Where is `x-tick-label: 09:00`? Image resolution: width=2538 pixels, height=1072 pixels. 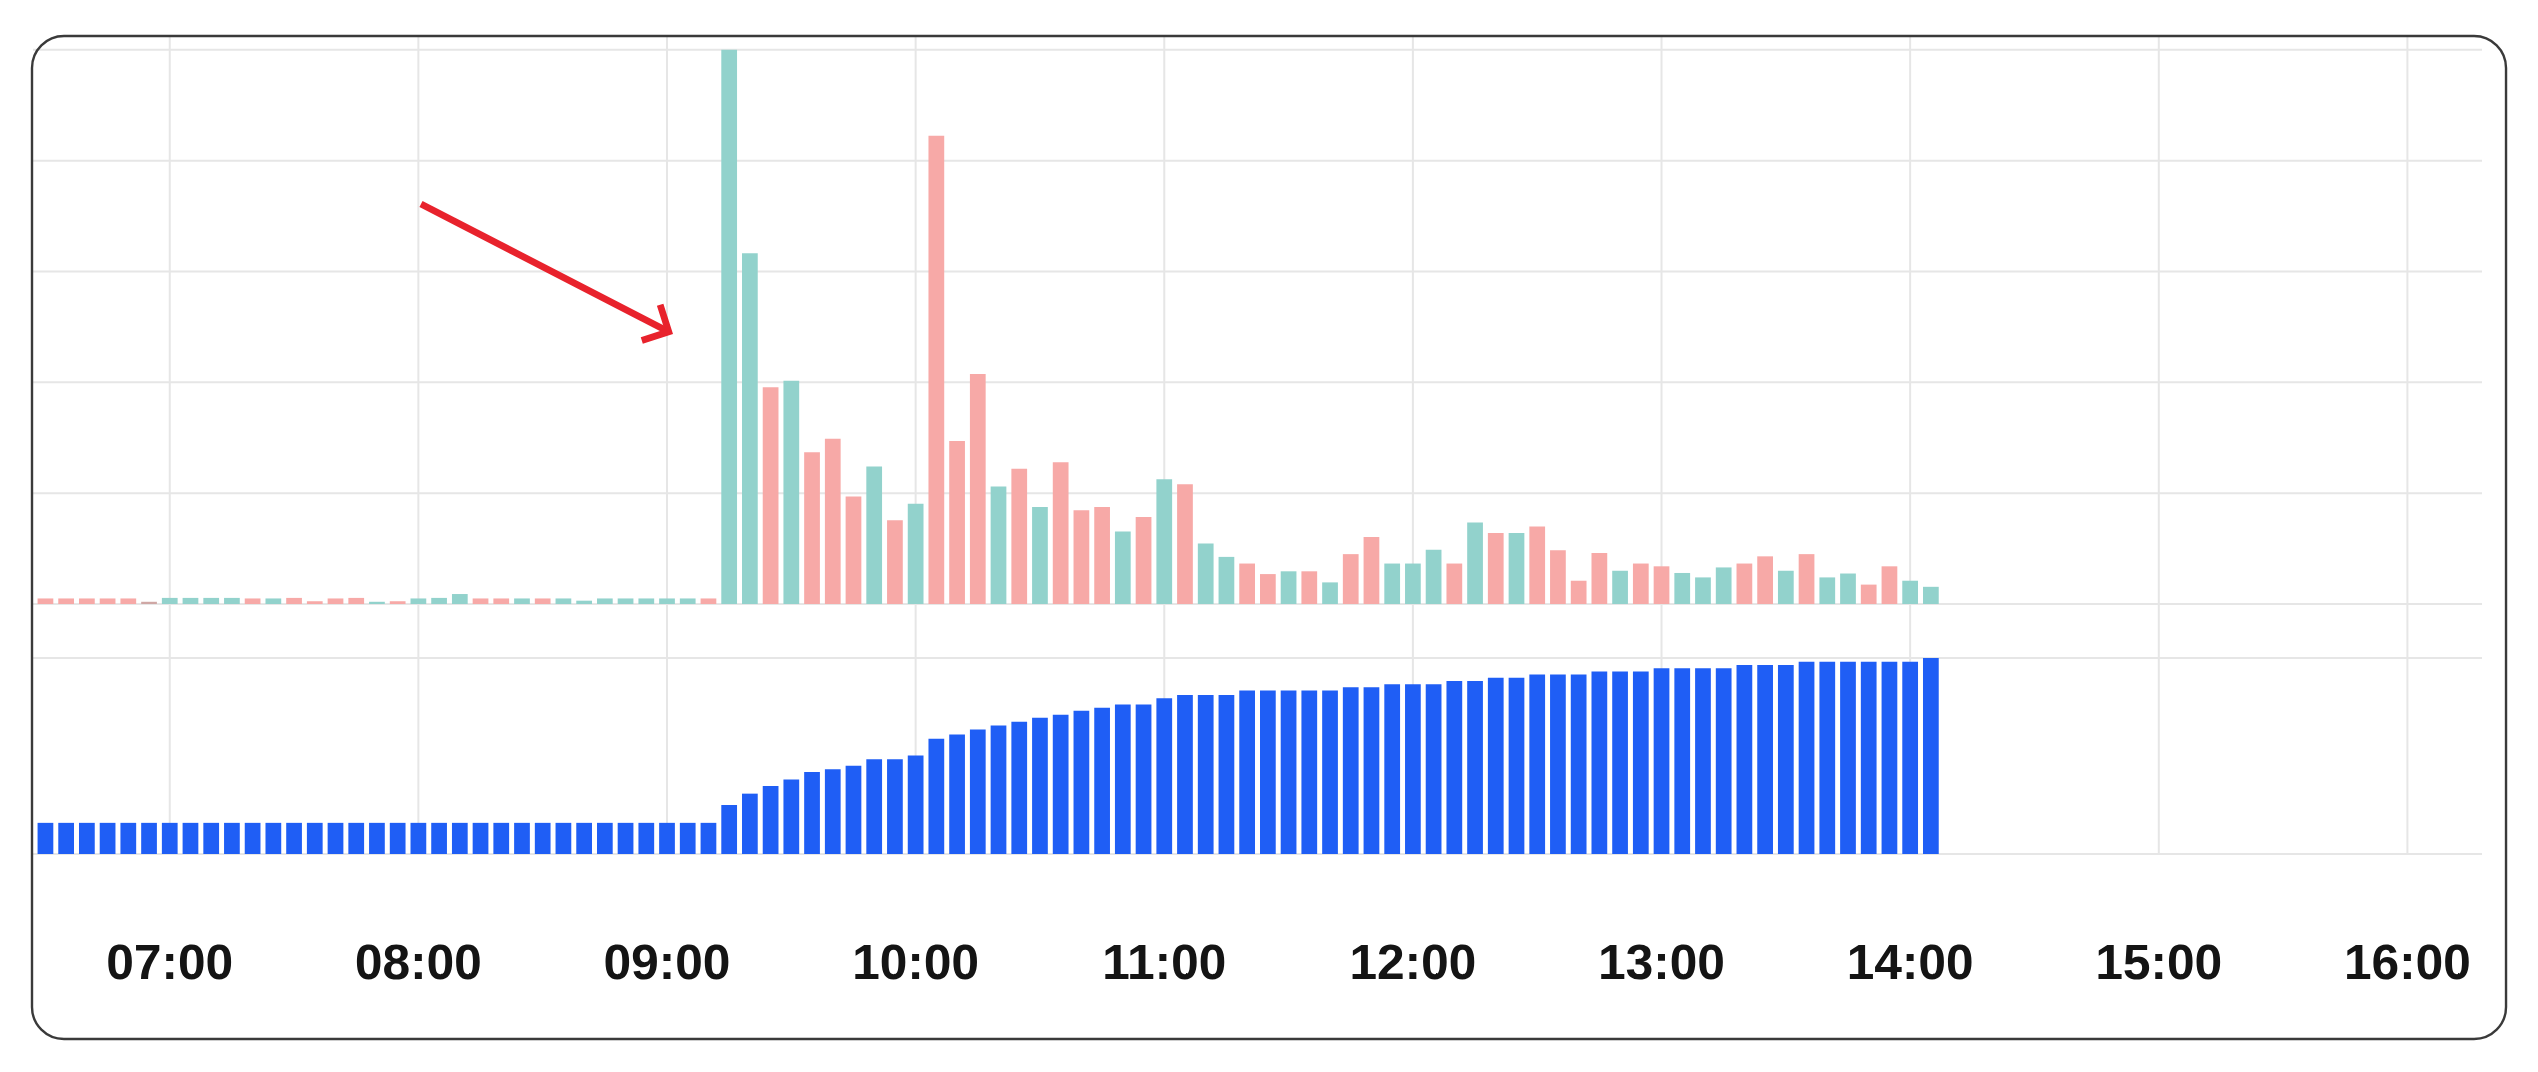 x-tick-label: 09:00 is located at coordinates (667, 962).